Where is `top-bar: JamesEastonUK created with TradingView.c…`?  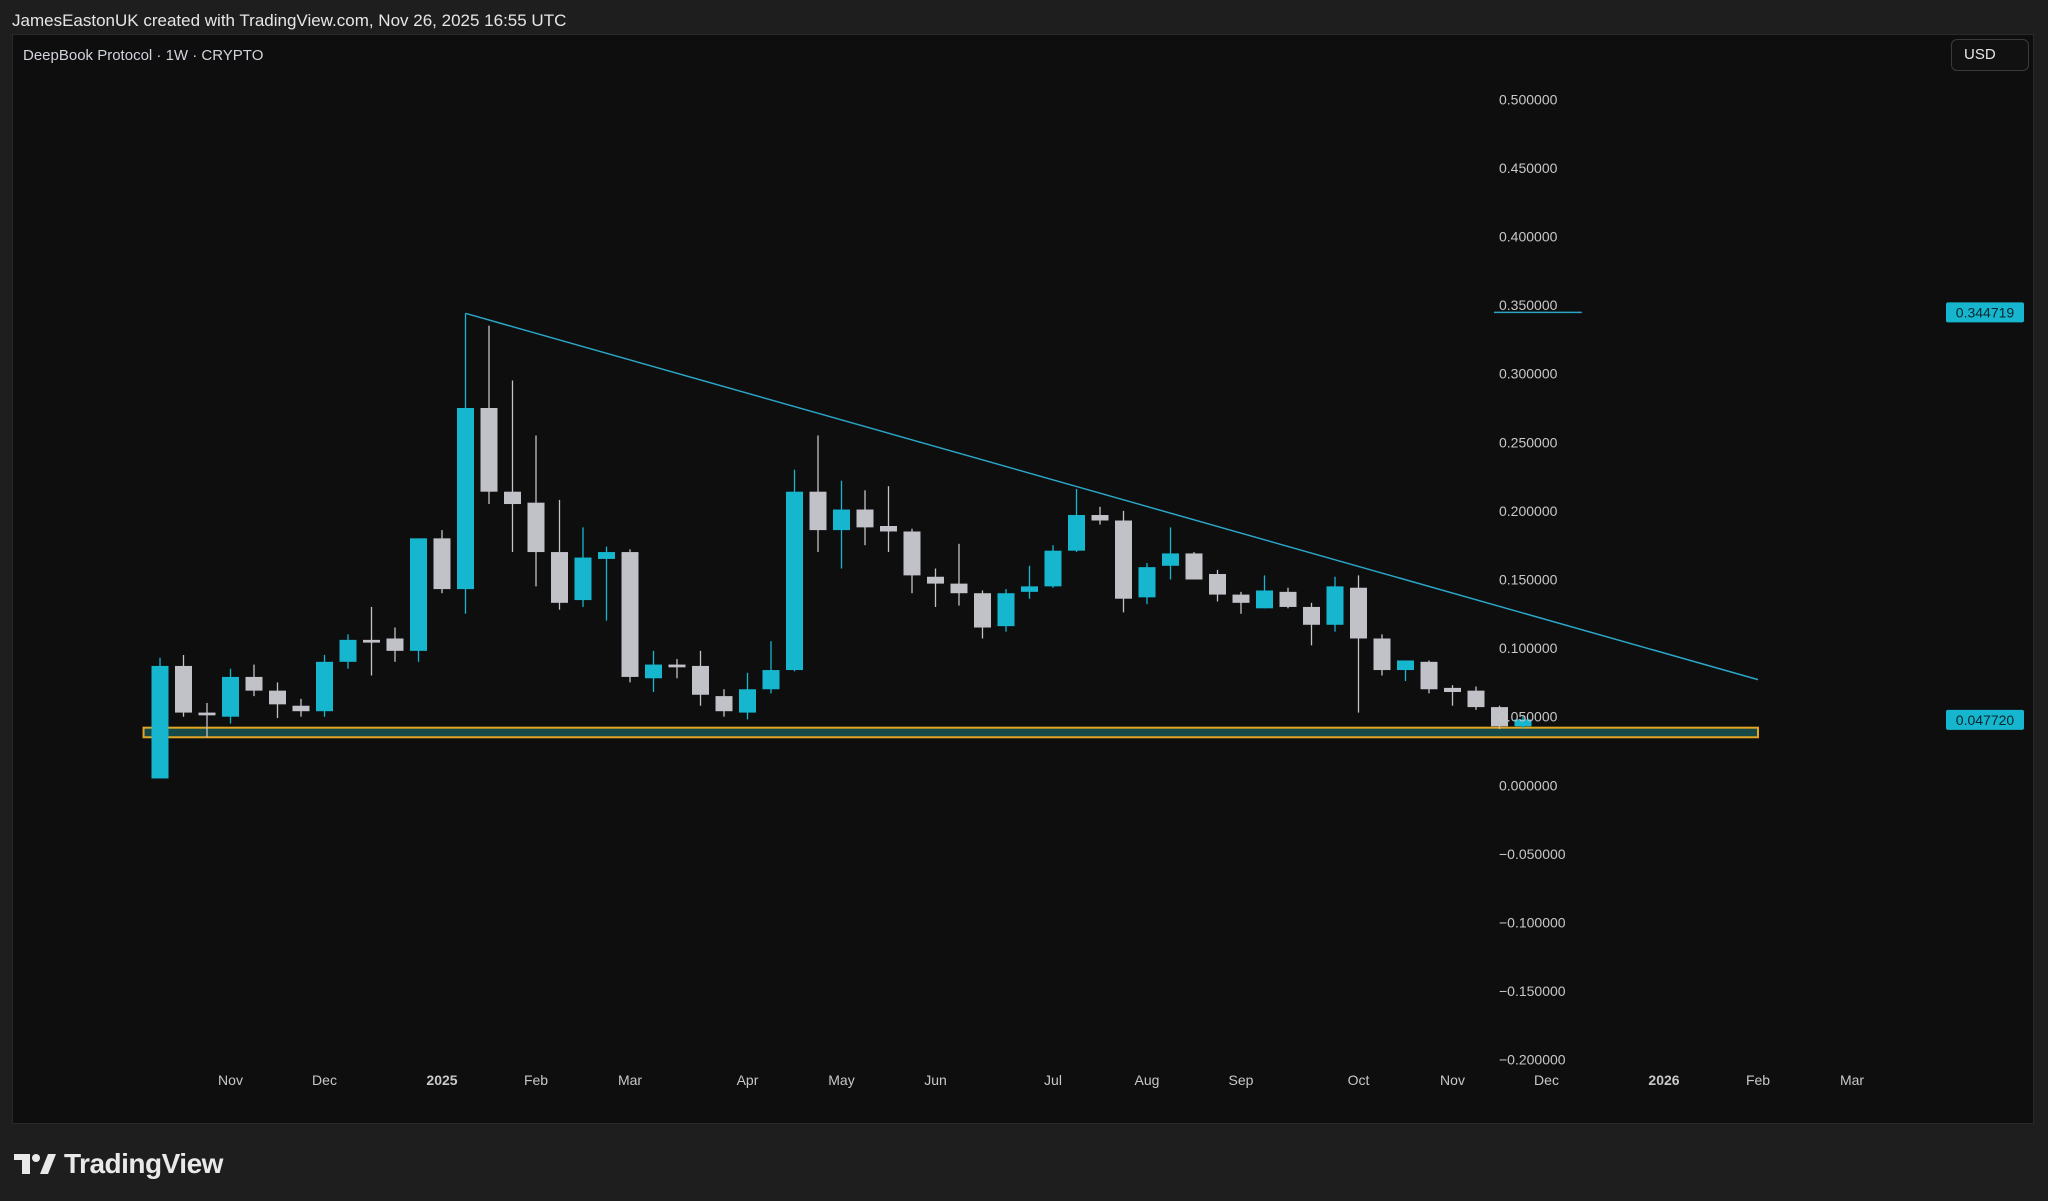
top-bar: JamesEastonUK created with TradingView.c… is located at coordinates (1024, 17).